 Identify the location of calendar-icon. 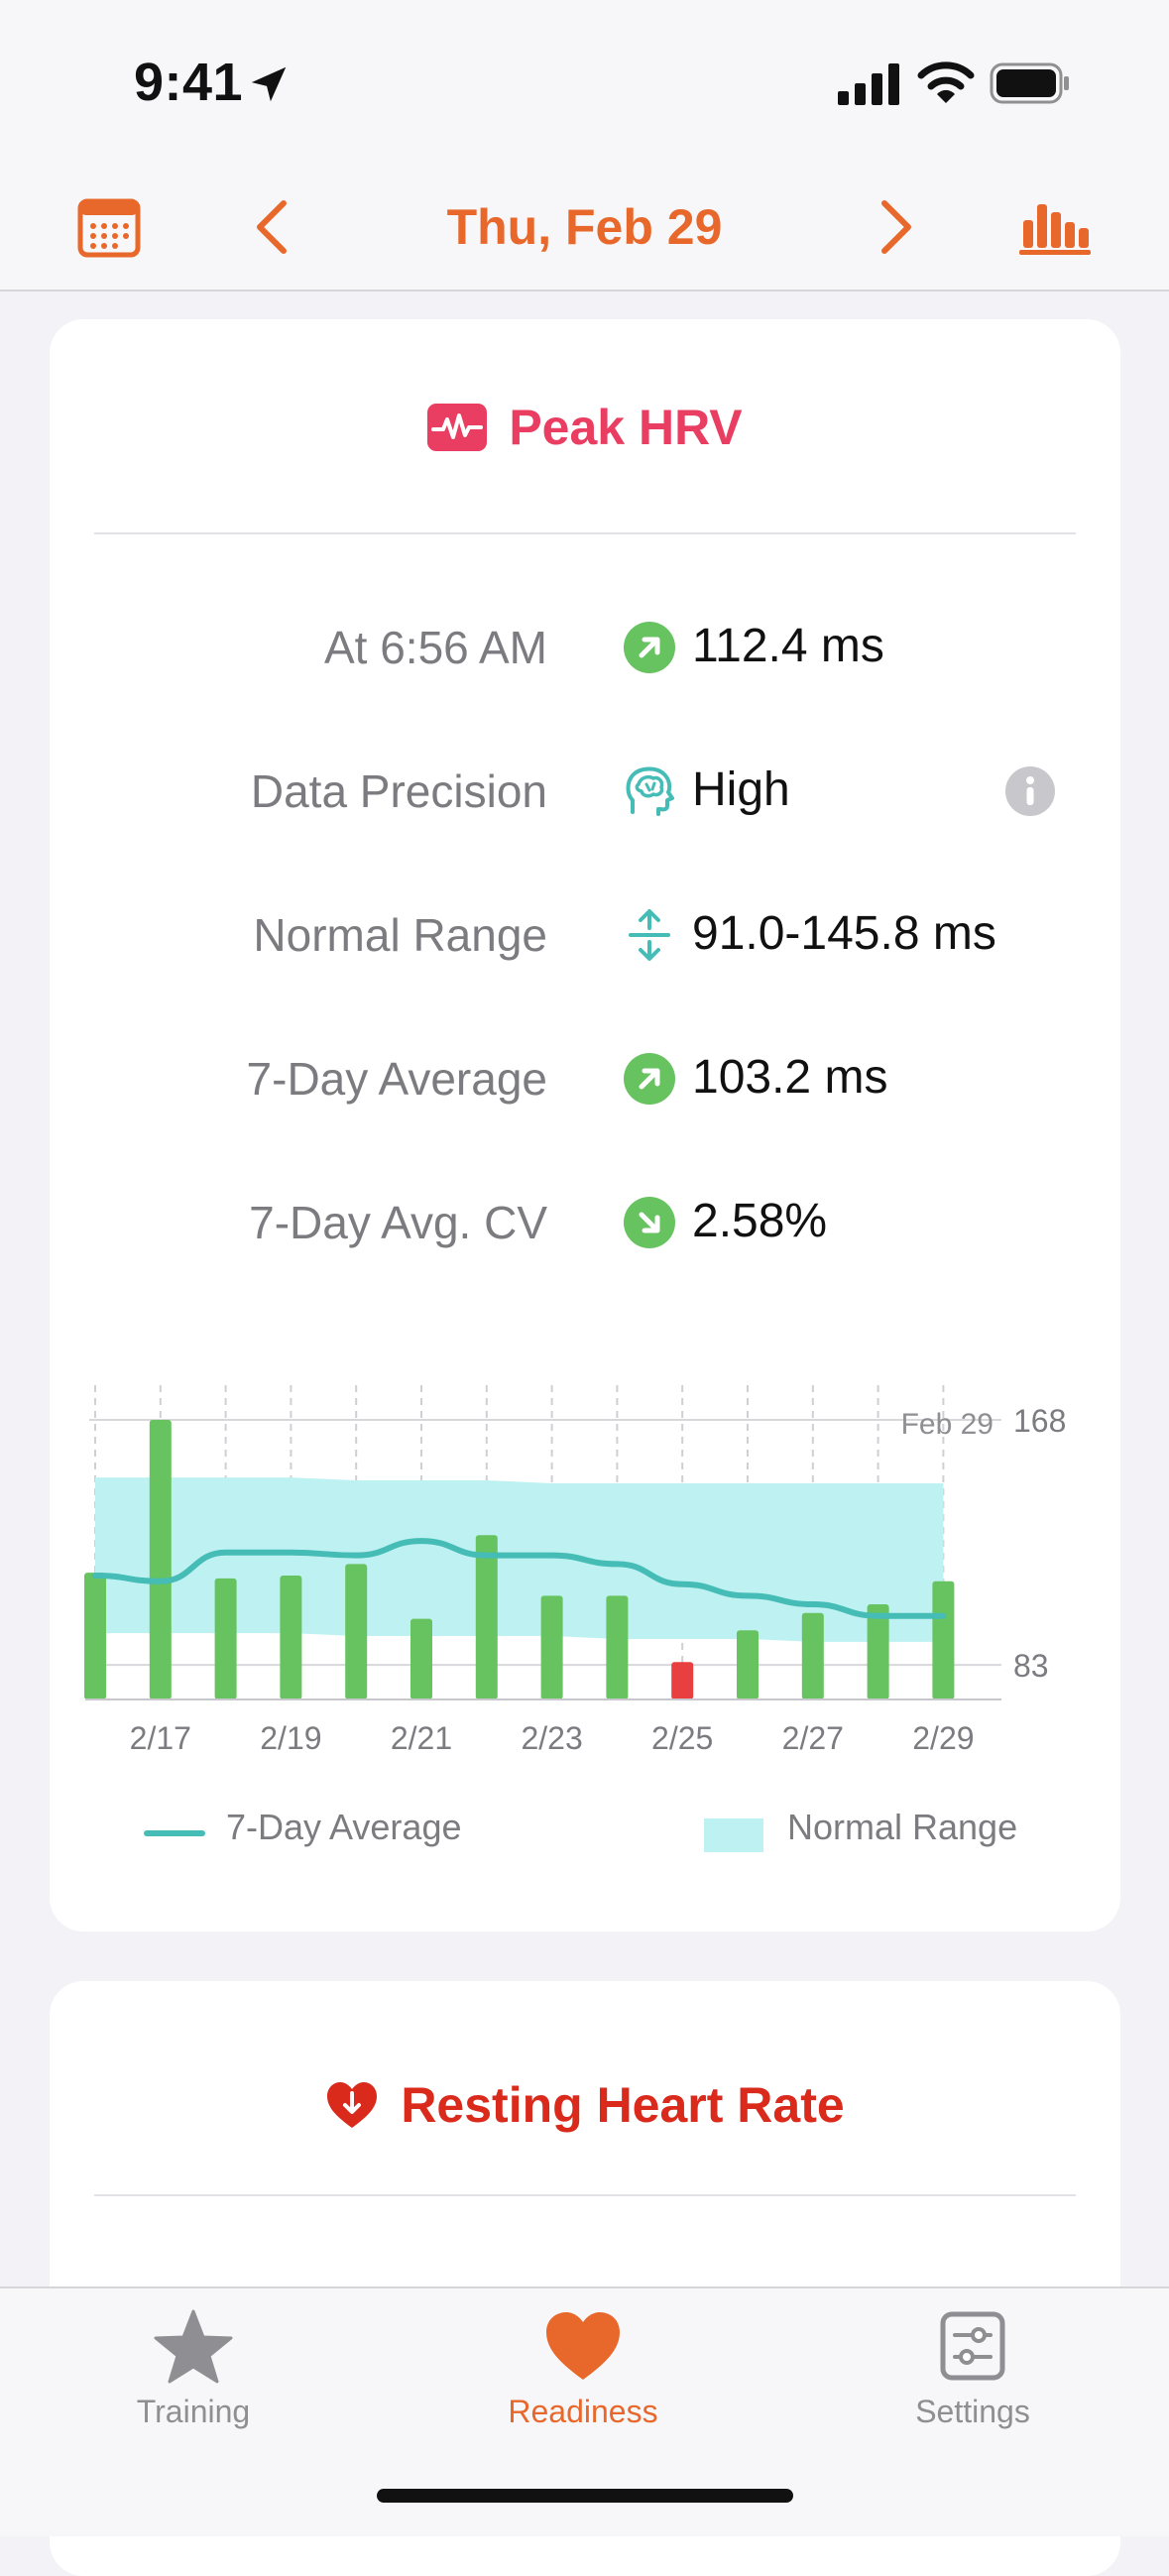
(109, 227).